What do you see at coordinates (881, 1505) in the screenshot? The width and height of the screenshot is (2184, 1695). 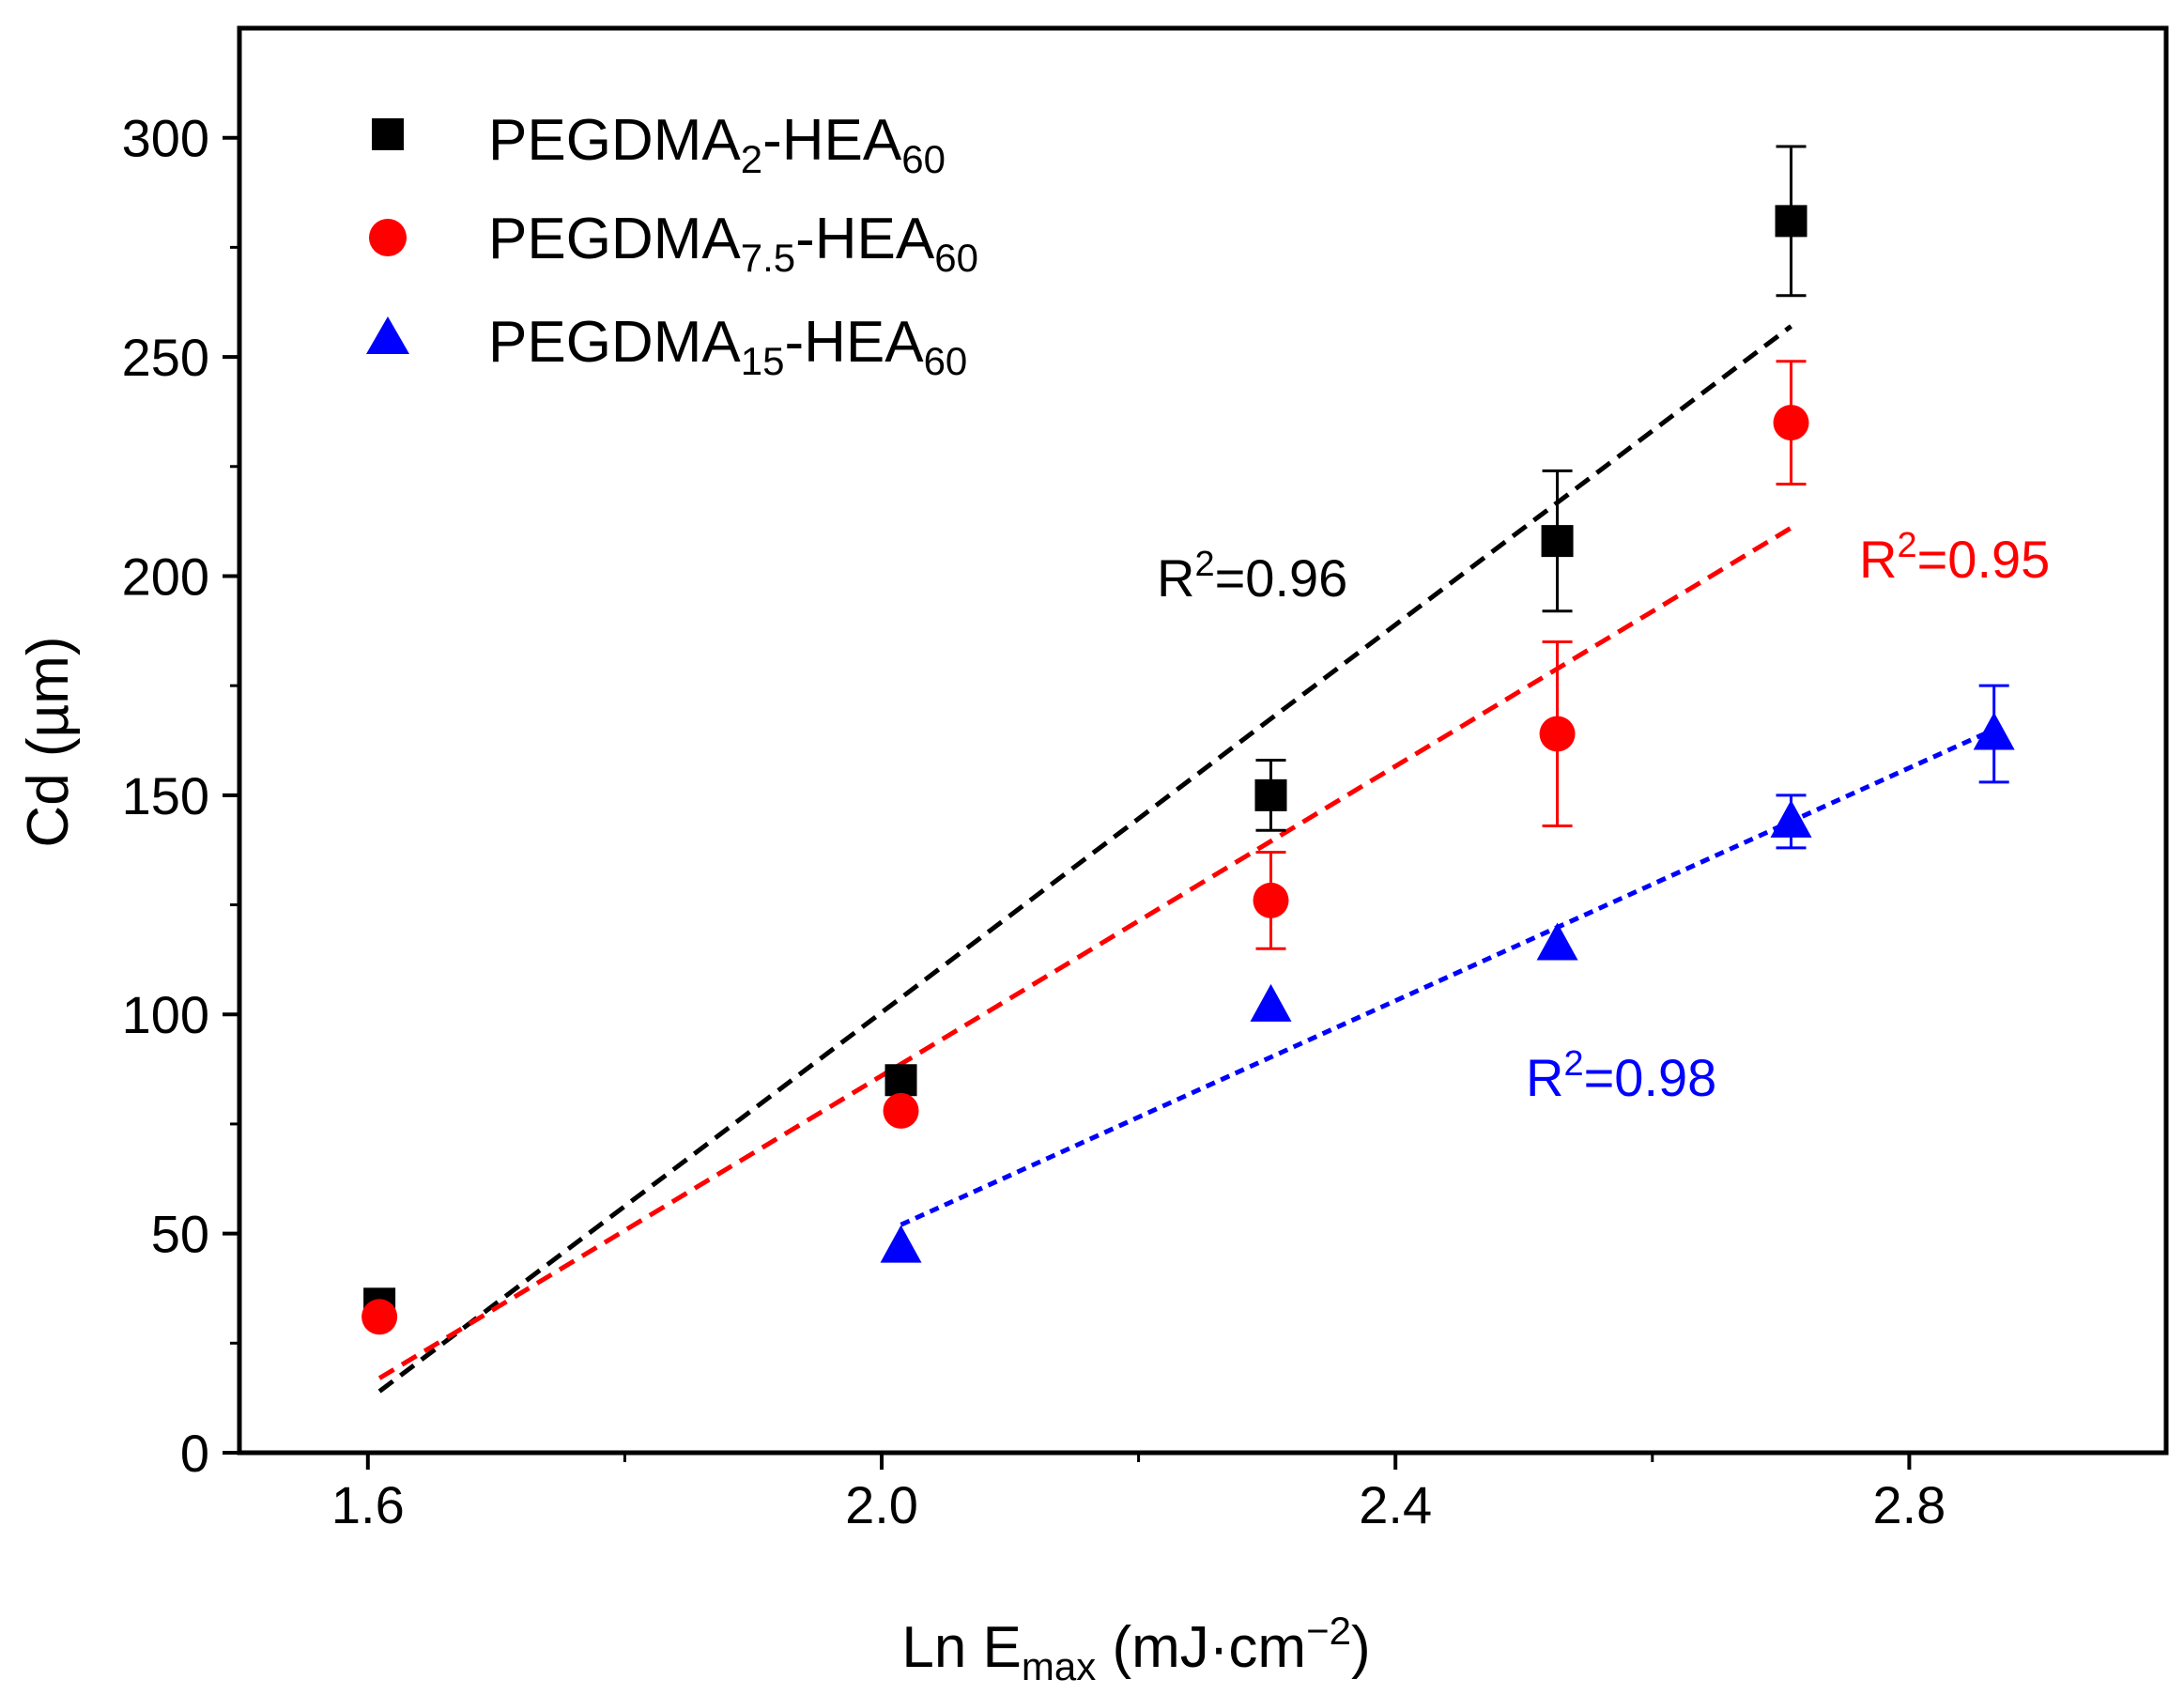 I see `x-tick-label: 2.0` at bounding box center [881, 1505].